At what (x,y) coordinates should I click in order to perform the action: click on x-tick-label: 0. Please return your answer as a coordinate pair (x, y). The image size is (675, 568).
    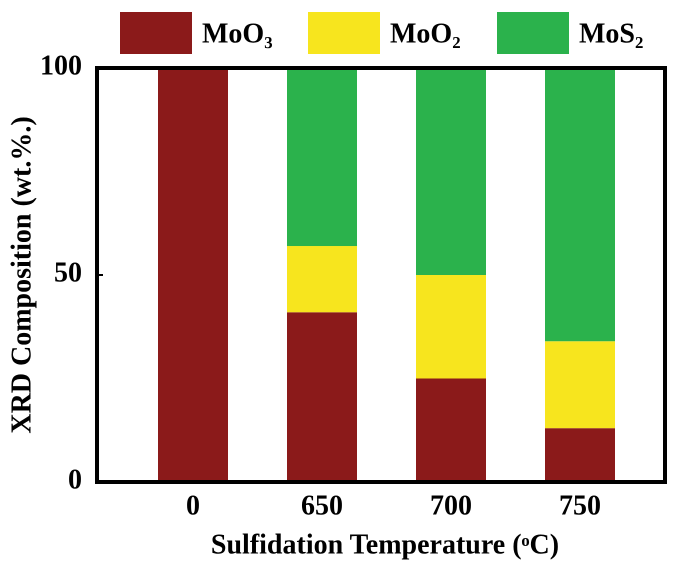
    Looking at the image, I should click on (193, 505).